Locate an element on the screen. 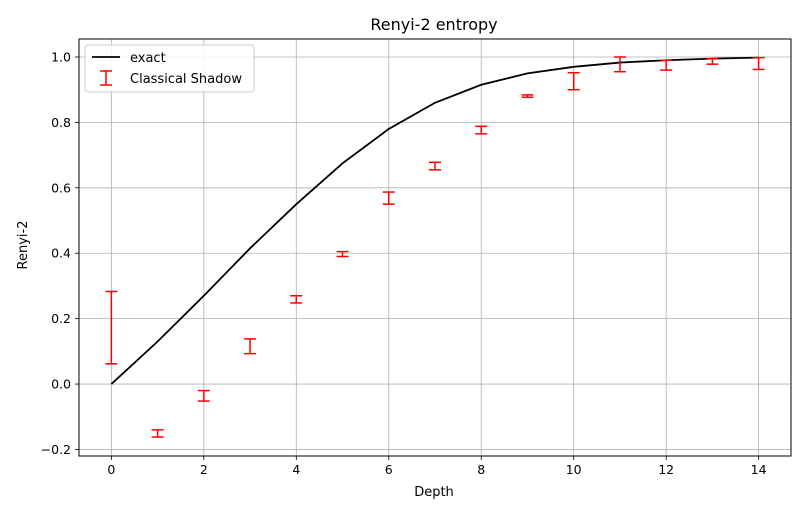  legend-exact-label: exact is located at coordinates (148, 58).